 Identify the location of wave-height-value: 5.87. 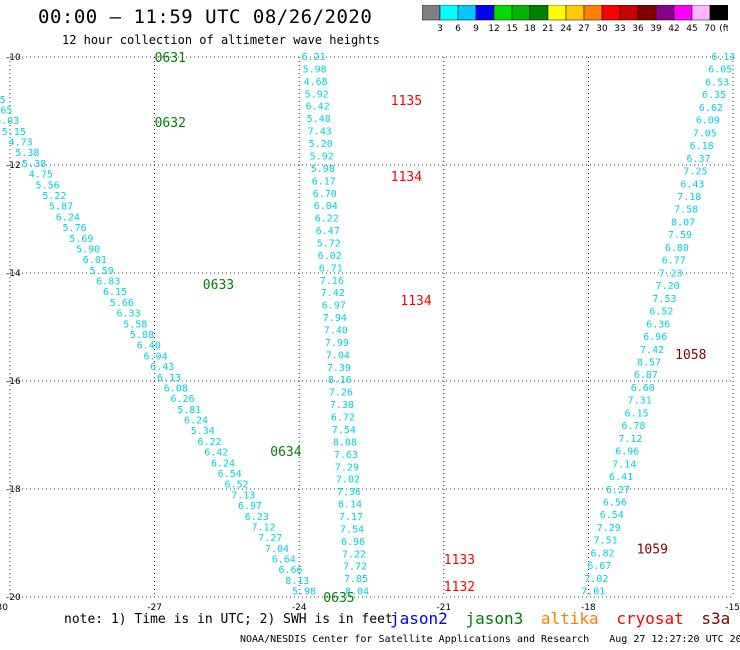
(61, 207).